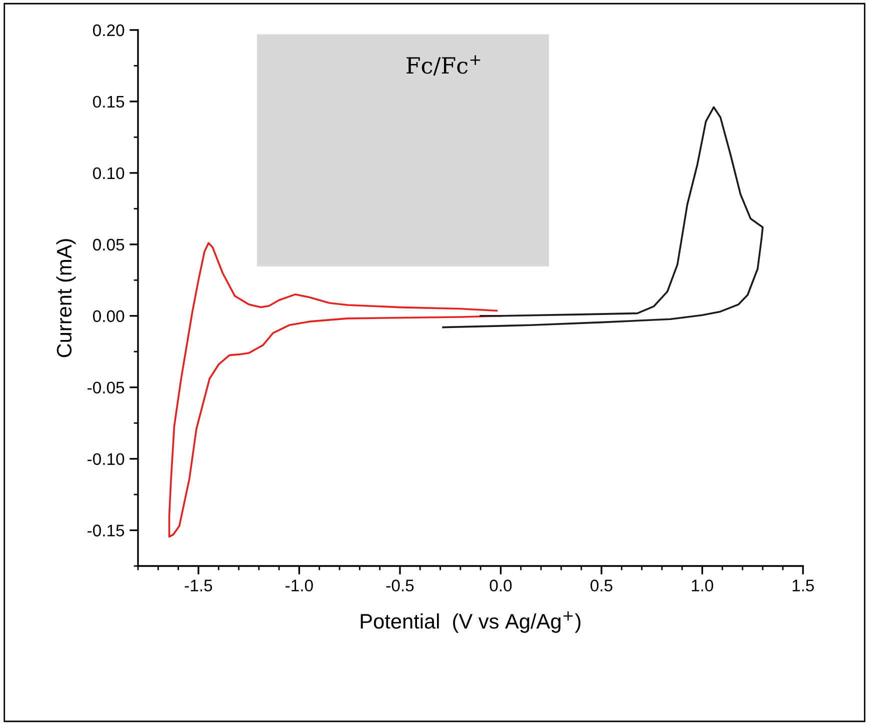  What do you see at coordinates (703, 586) in the screenshot?
I see `x-tick-label: 1.0` at bounding box center [703, 586].